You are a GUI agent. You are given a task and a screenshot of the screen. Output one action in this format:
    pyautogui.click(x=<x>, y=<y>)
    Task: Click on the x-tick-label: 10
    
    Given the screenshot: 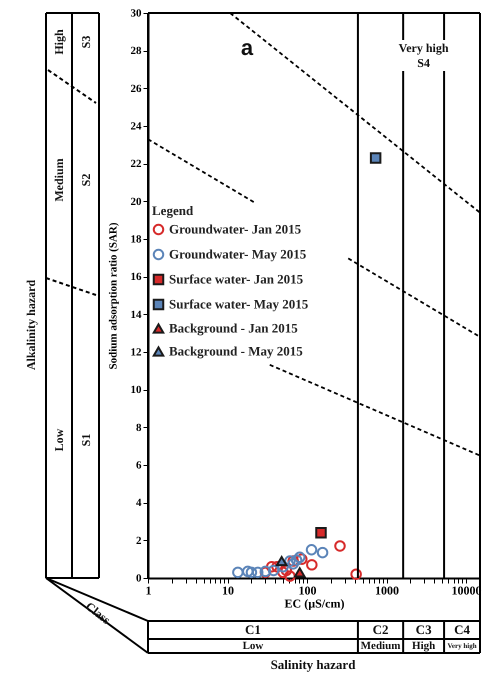 What is the action you would take?
    pyautogui.click(x=228, y=591)
    